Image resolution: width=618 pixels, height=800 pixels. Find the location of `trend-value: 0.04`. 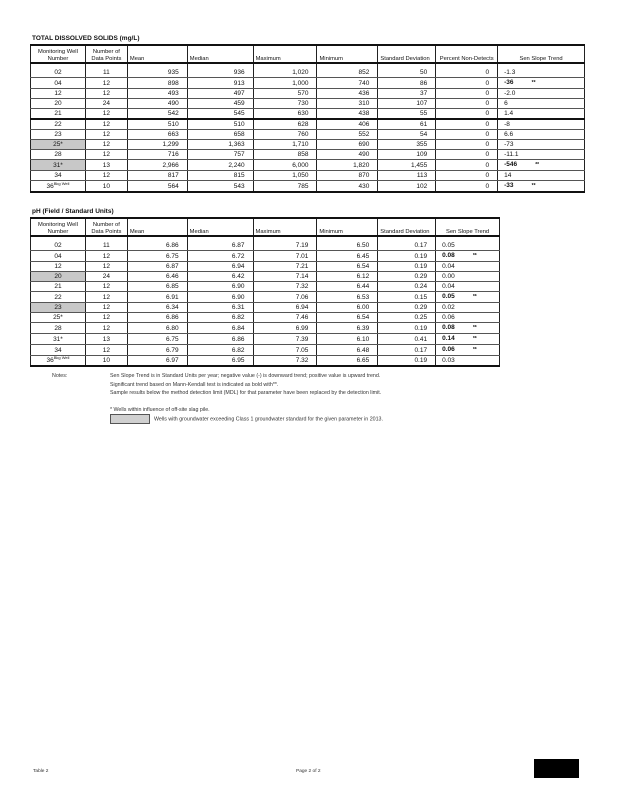

trend-value: 0.04 is located at coordinates (448, 286).